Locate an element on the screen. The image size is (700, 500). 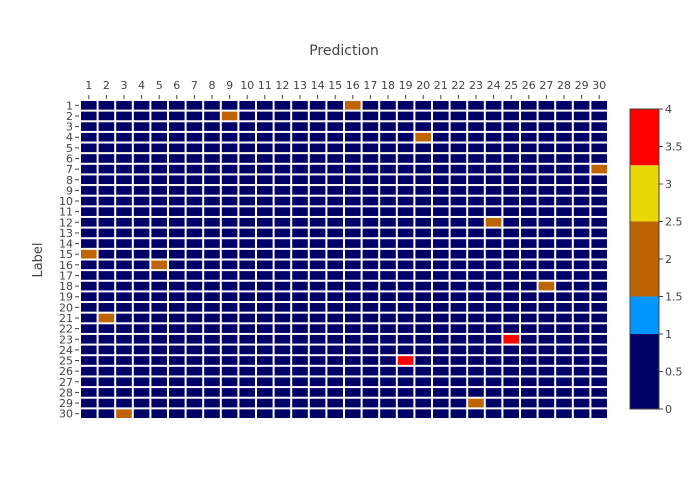
colorbar-band is located at coordinates (644, 137).